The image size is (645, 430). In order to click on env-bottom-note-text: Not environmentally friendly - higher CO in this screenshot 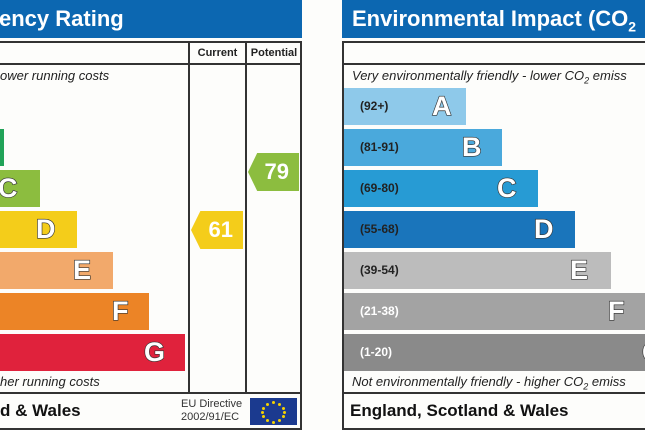, I will do `click(468, 381)`.